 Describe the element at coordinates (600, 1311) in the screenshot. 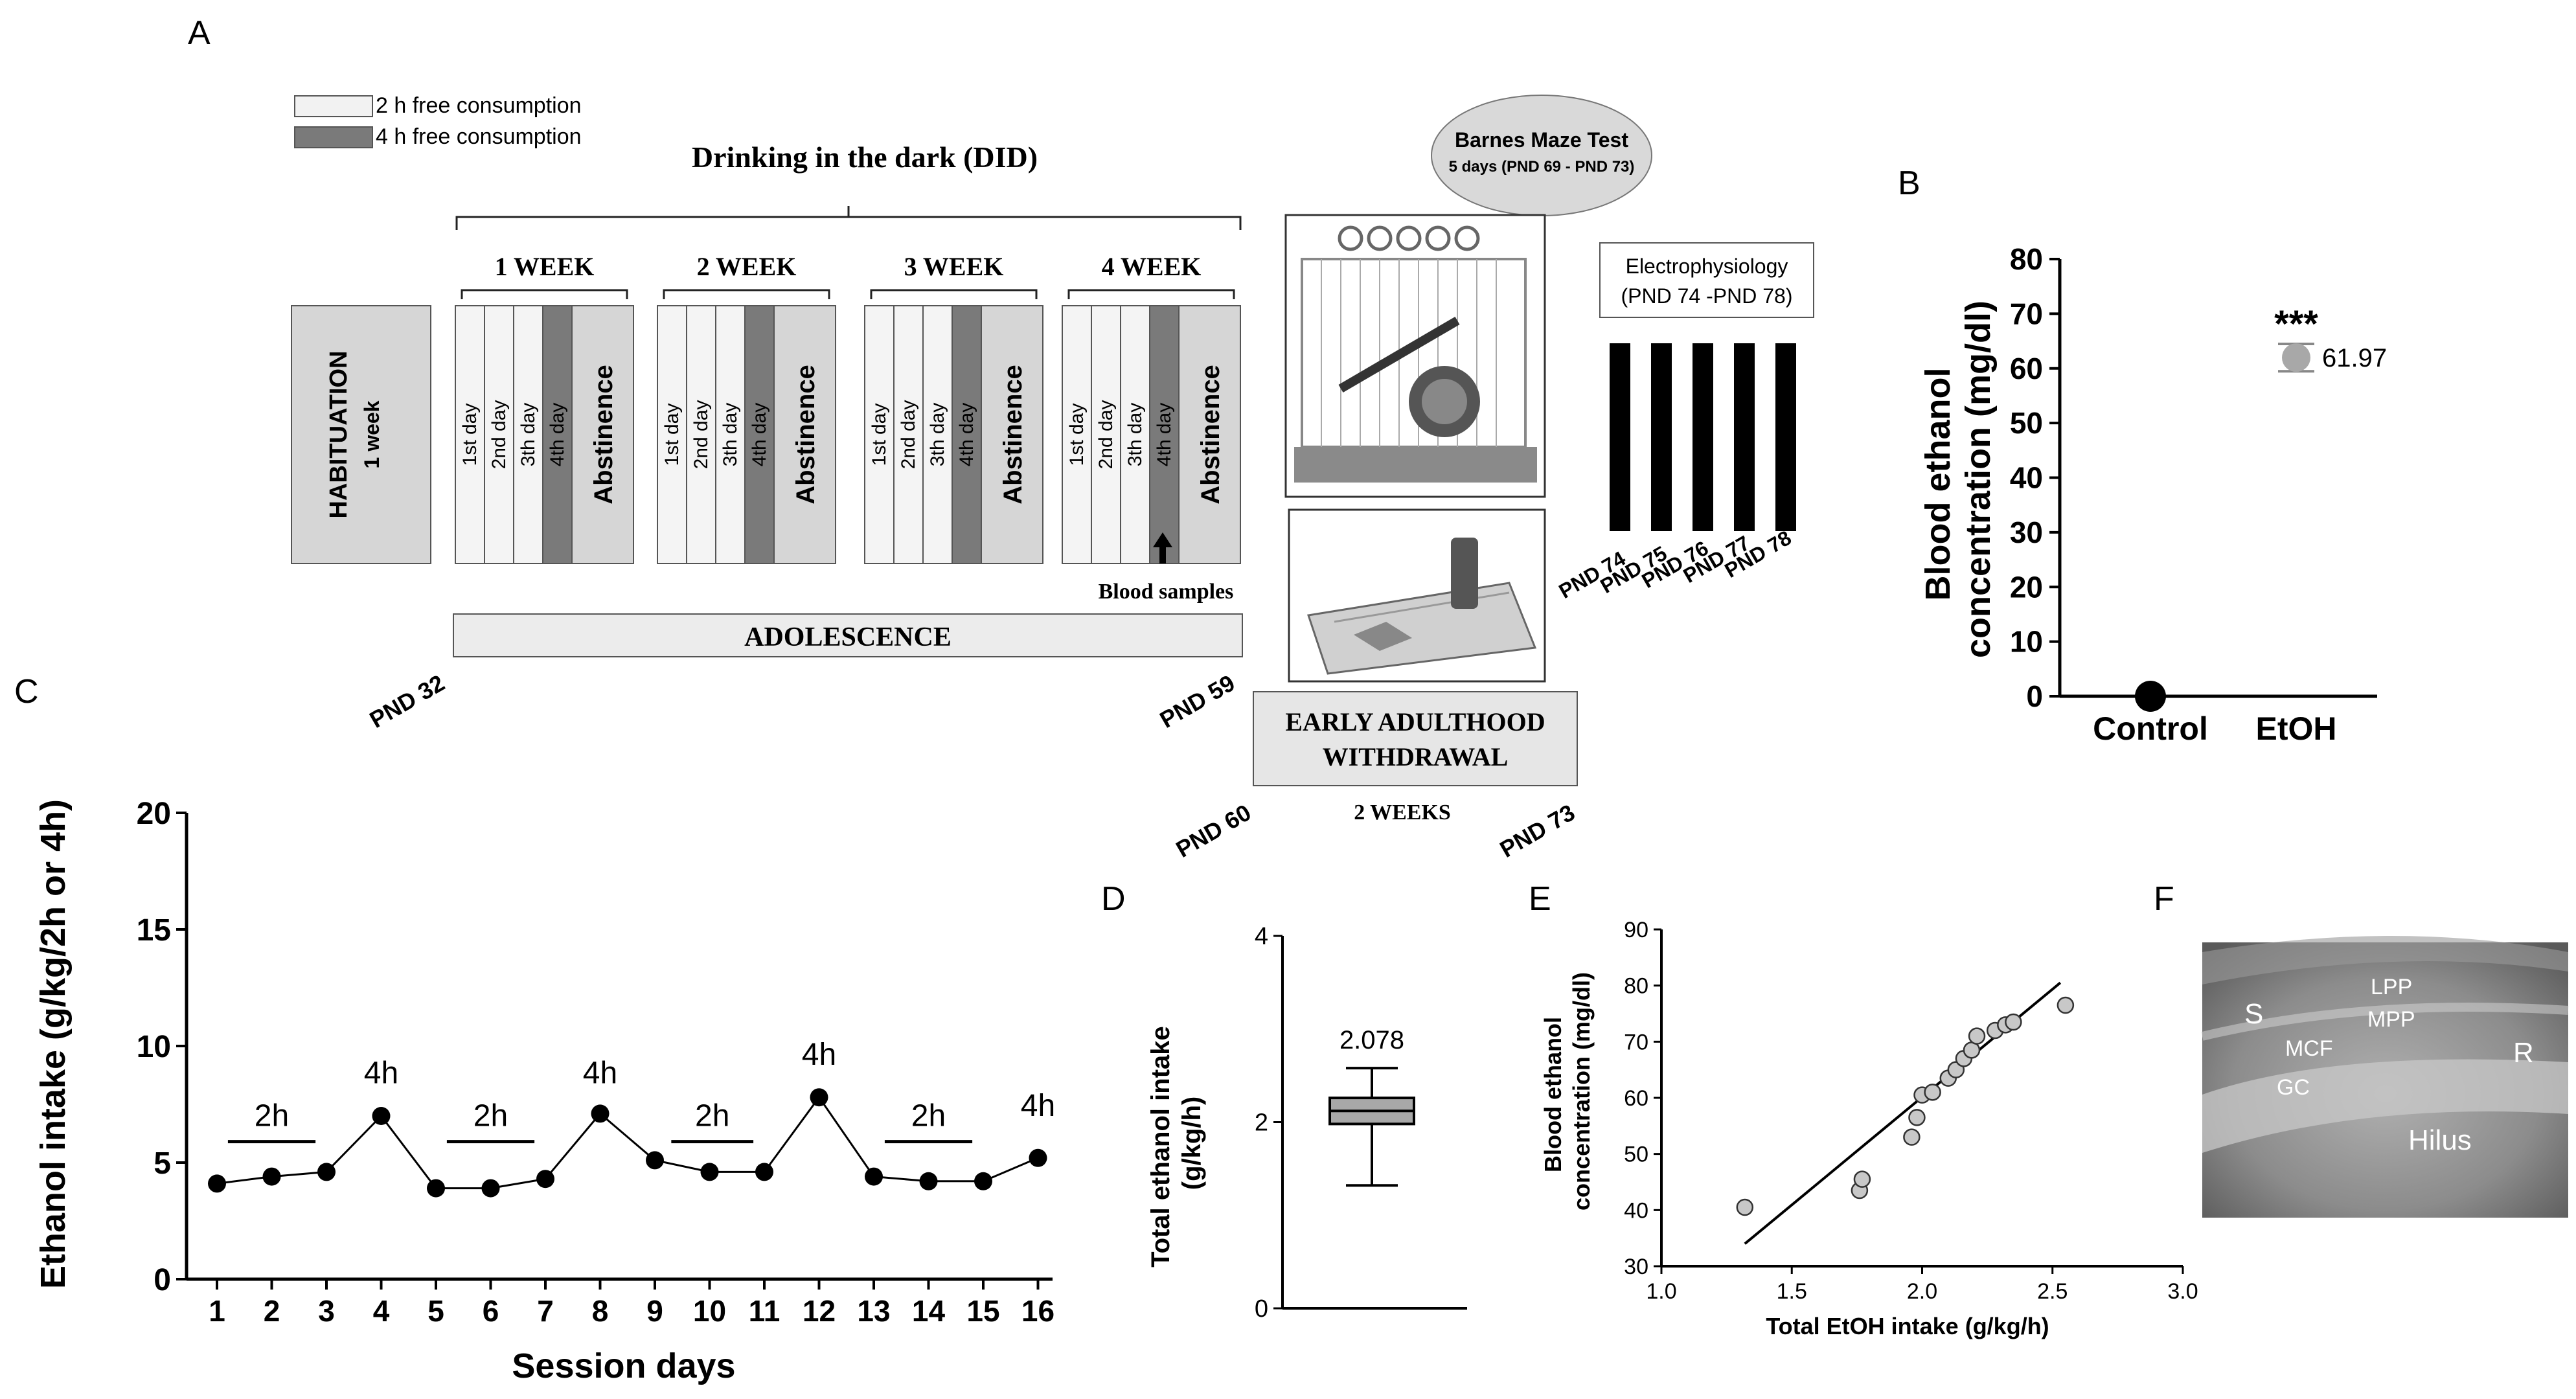

I see `c-x-tick-label: 8` at that location.